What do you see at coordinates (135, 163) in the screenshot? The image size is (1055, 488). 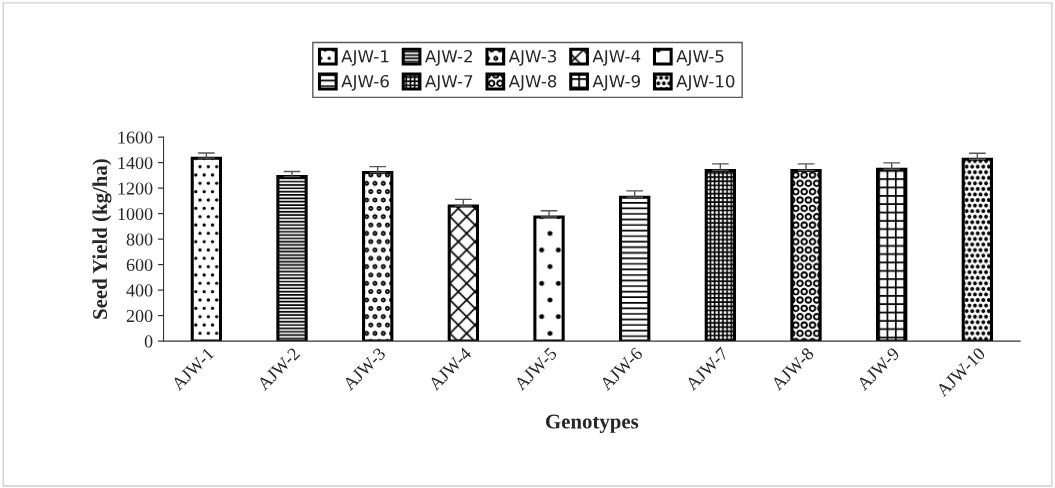 I see `y-tick-label: 1400` at bounding box center [135, 163].